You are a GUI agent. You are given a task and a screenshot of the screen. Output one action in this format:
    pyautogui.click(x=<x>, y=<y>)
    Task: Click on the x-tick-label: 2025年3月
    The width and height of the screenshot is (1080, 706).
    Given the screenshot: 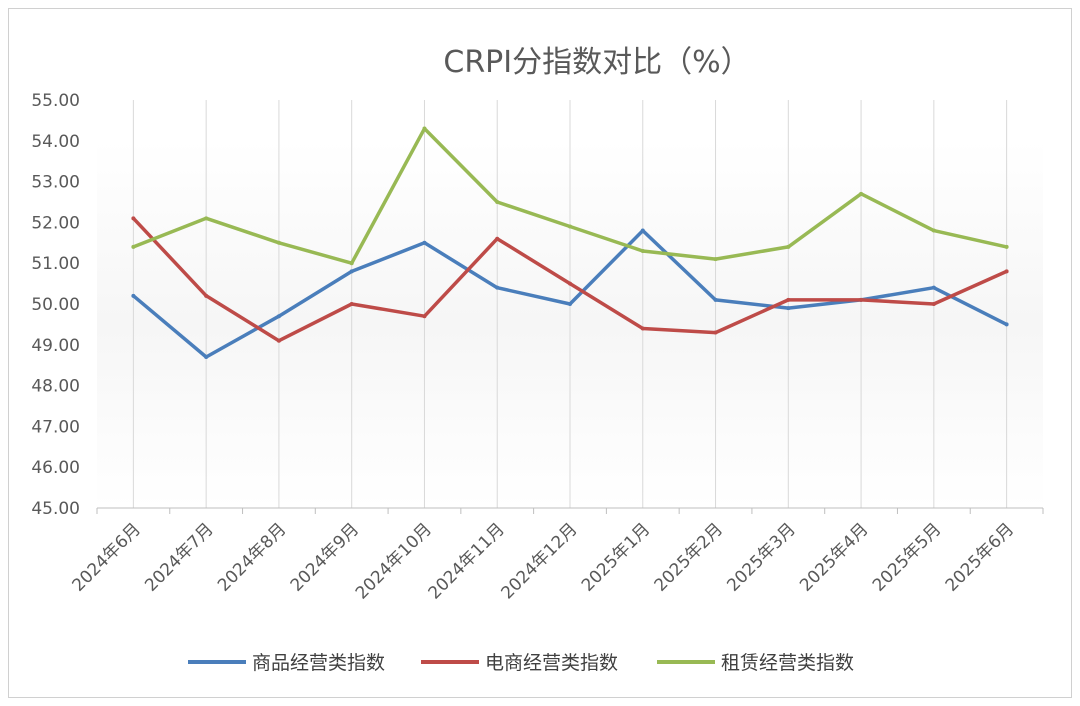 What is the action you would take?
    pyautogui.click(x=761, y=557)
    